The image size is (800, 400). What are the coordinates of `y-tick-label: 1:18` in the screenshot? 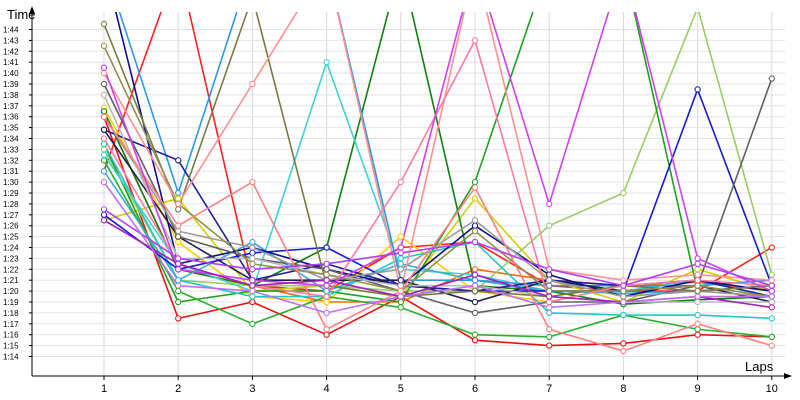 It's located at (11, 313).